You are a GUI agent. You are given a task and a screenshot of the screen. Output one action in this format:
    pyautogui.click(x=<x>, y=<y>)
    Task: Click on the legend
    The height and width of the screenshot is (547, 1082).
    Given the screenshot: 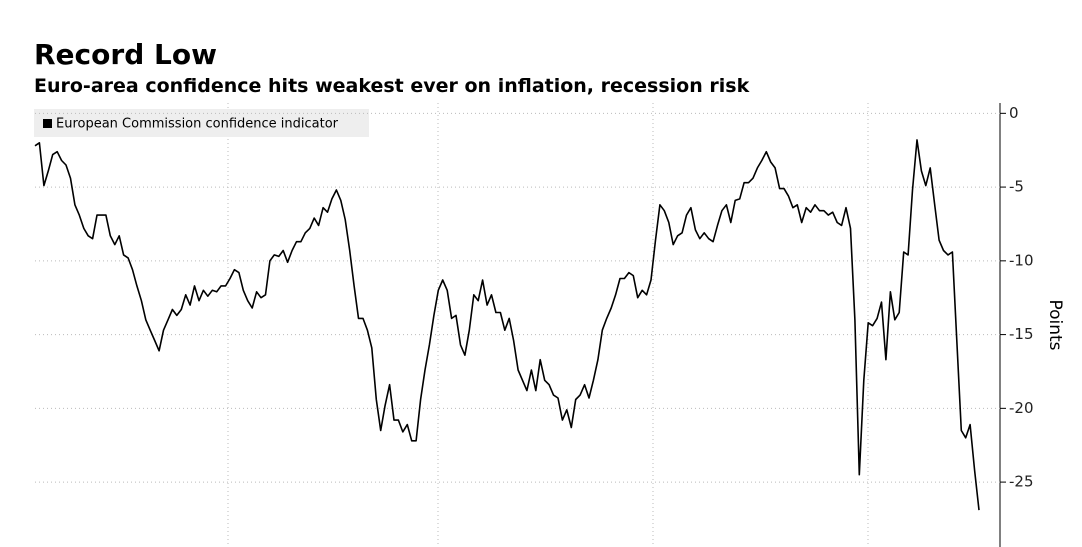 What is the action you would take?
    pyautogui.click(x=201, y=123)
    